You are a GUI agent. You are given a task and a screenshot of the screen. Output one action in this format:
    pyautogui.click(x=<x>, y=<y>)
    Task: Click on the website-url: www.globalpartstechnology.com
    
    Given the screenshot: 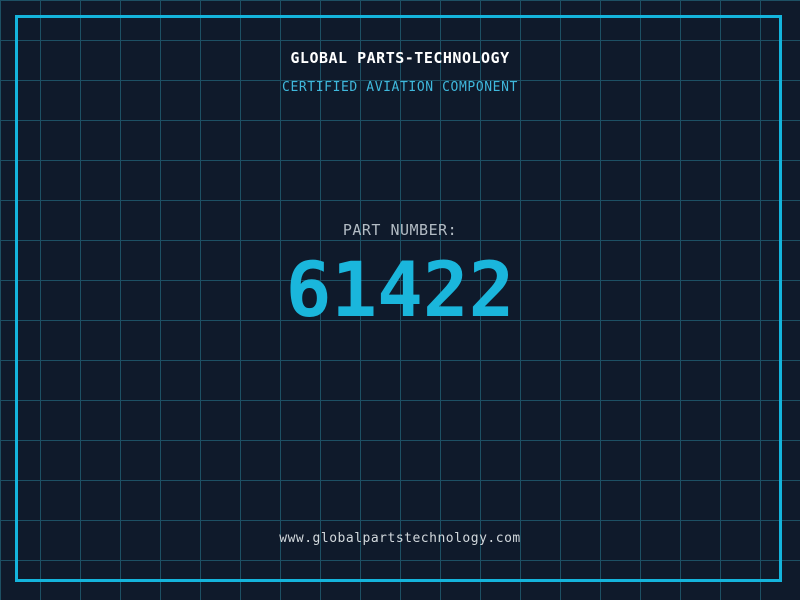 What is the action you would take?
    pyautogui.click(x=400, y=538)
    